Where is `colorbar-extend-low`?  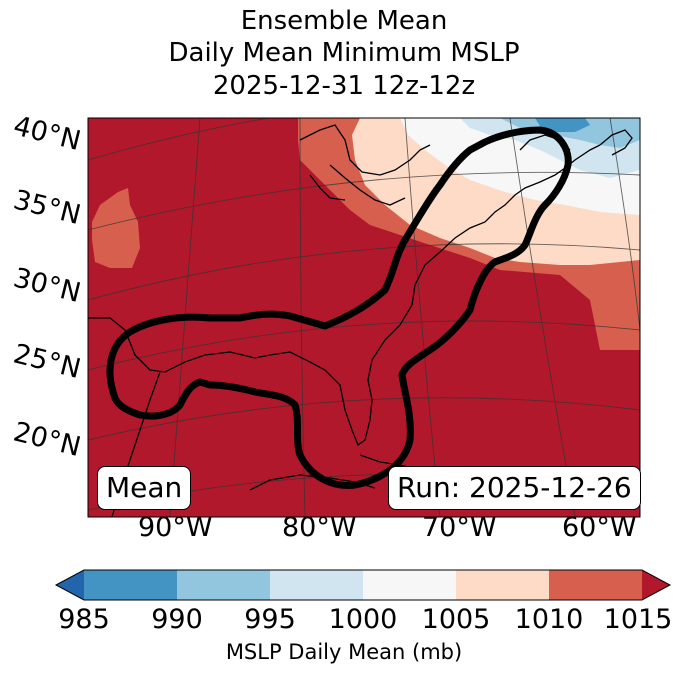
colorbar-extend-low is located at coordinates (70, 585).